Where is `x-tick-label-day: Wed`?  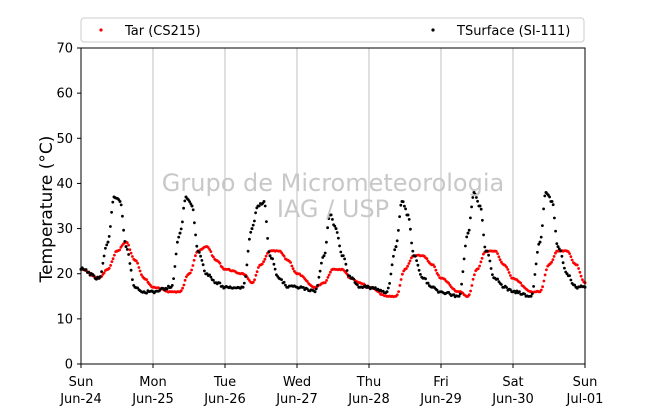 x-tick-label-day: Wed is located at coordinates (297, 382).